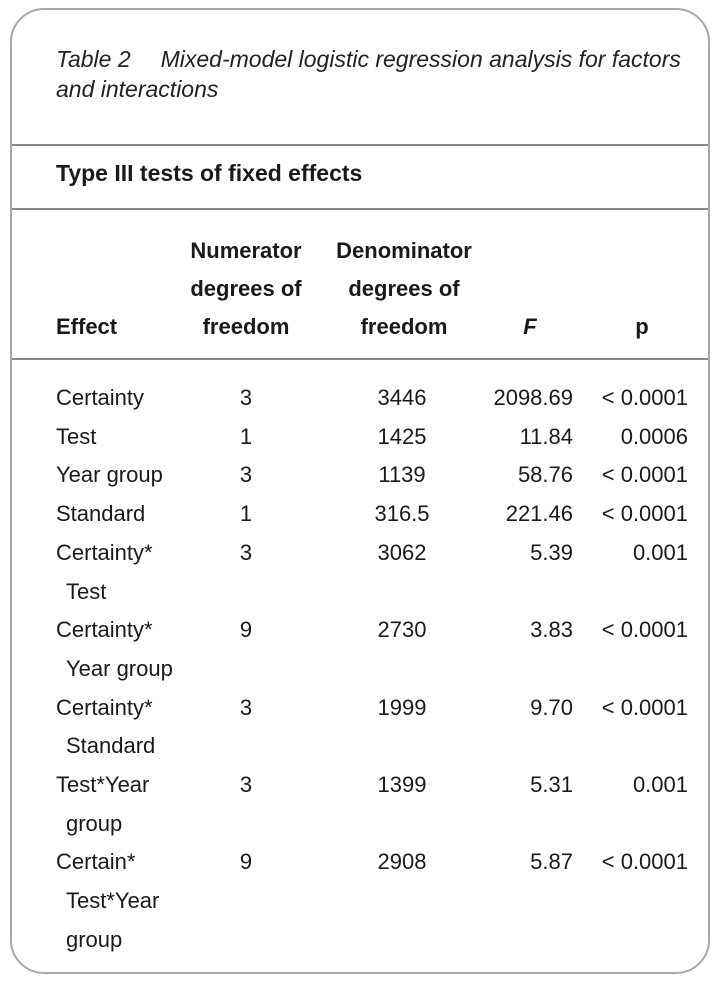 Image resolution: width=723 pixels, height=984 pixels. Describe the element at coordinates (402, 630) in the screenshot. I see `row-denominator-df: 2730` at that location.